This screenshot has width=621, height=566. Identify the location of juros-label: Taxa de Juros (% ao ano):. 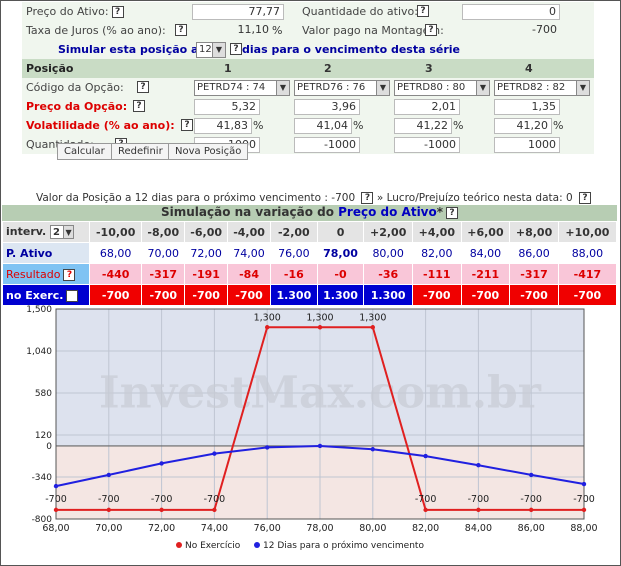
(96, 30).